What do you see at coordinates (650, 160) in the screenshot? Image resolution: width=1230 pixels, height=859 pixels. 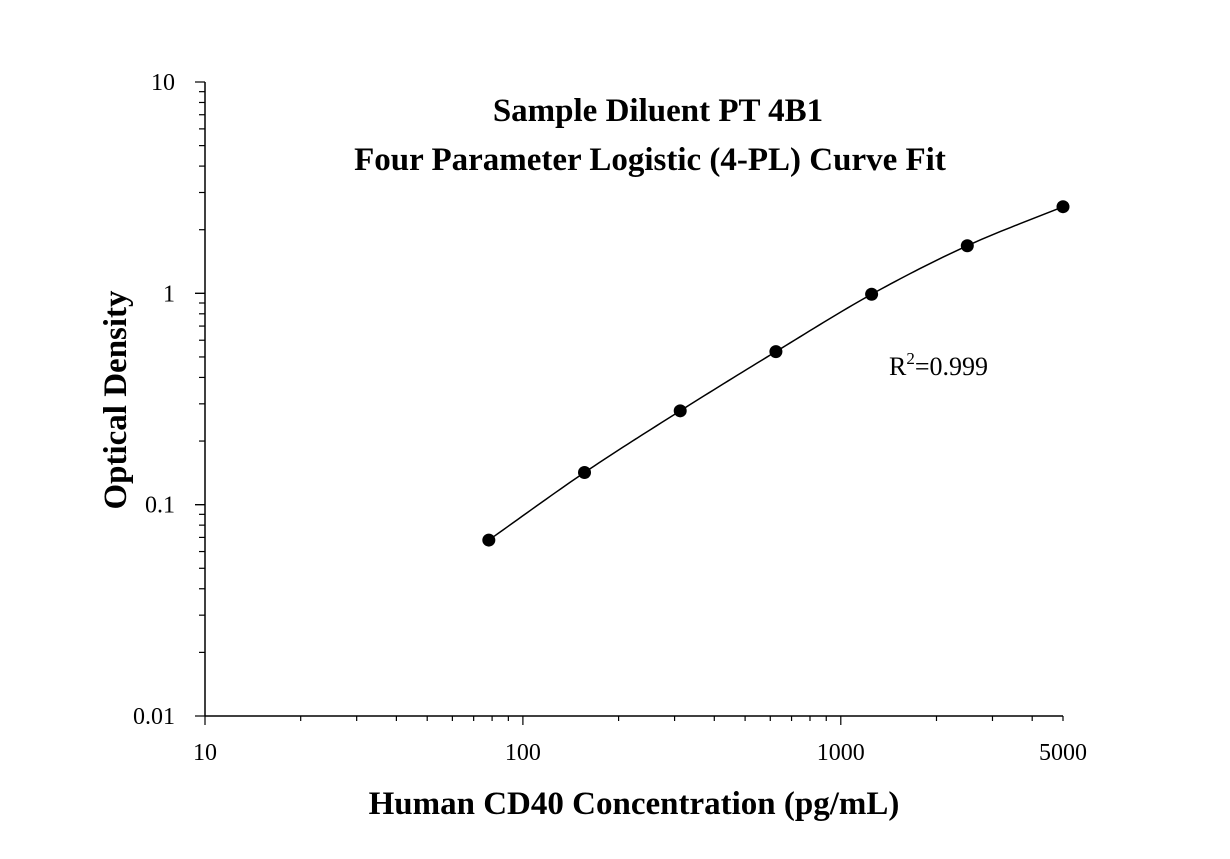 I see `chart-title-line-2: Four Parameter Logistic (4-PL) Curve Fit` at bounding box center [650, 160].